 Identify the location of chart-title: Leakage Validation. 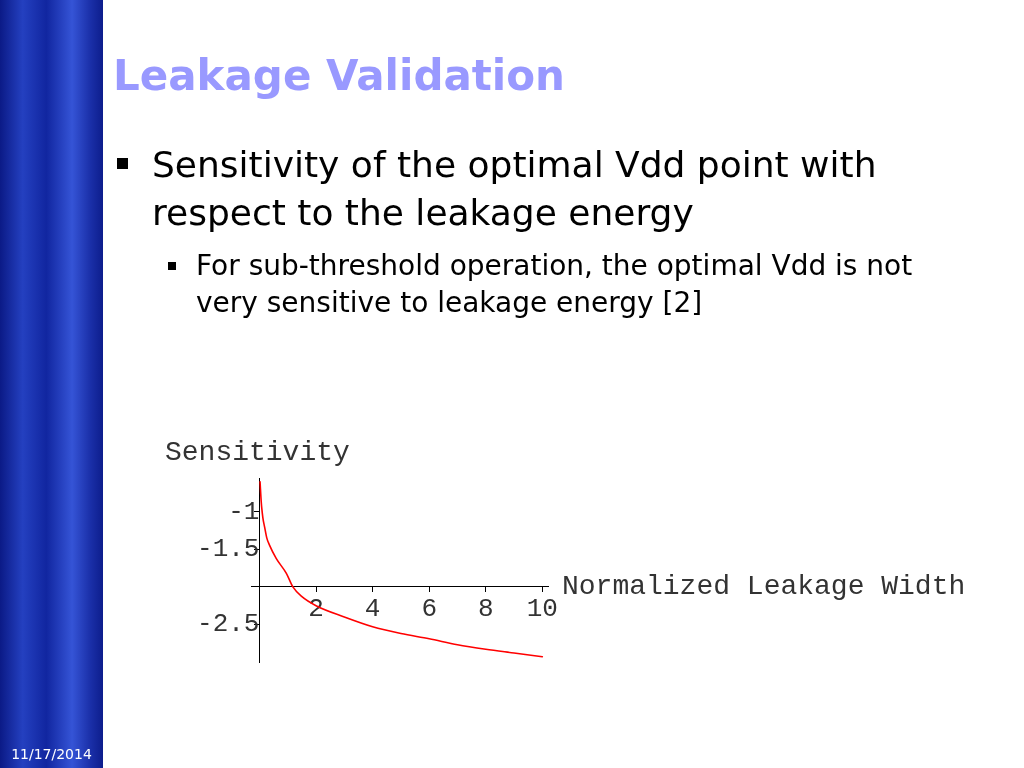
(339, 76).